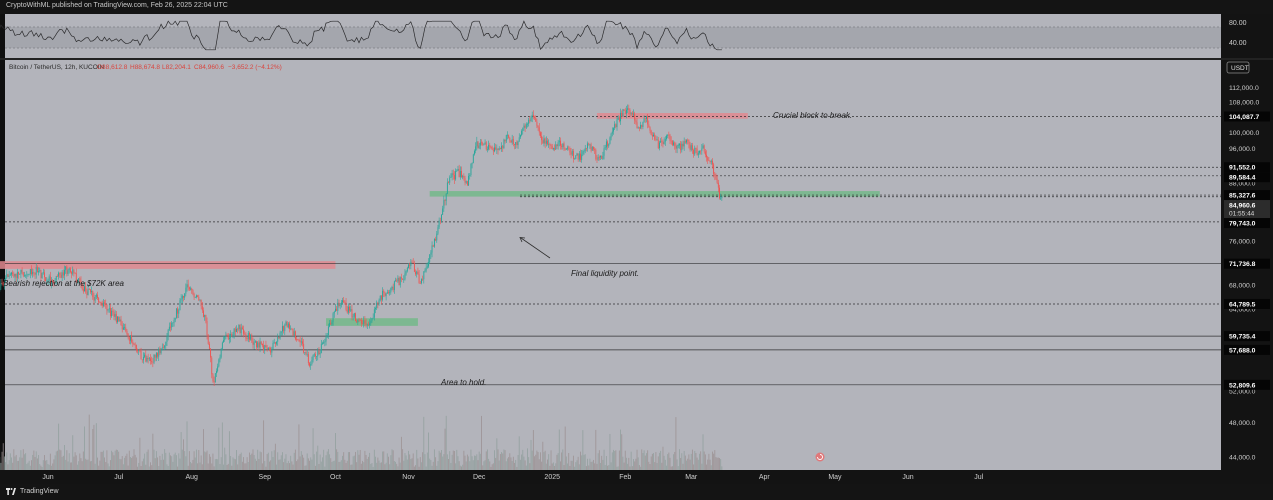 The width and height of the screenshot is (1273, 500). What do you see at coordinates (654, 194) in the screenshot?
I see `support-zone` at bounding box center [654, 194].